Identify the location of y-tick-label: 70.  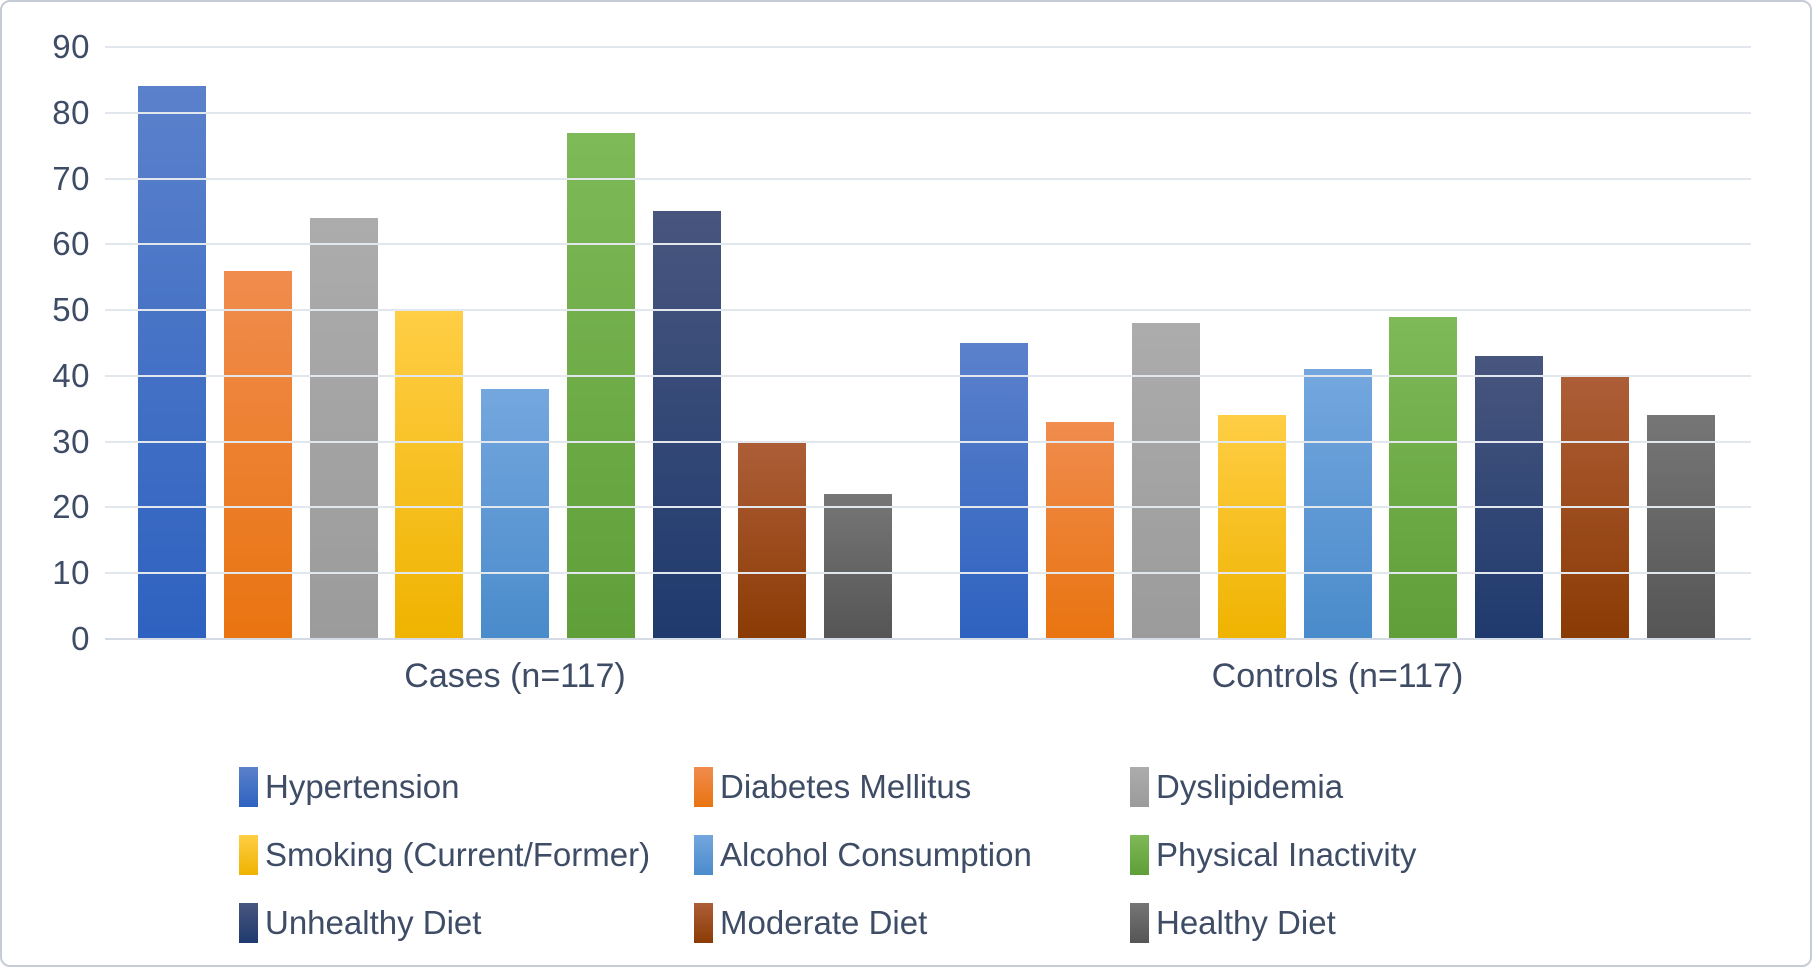
(71, 178).